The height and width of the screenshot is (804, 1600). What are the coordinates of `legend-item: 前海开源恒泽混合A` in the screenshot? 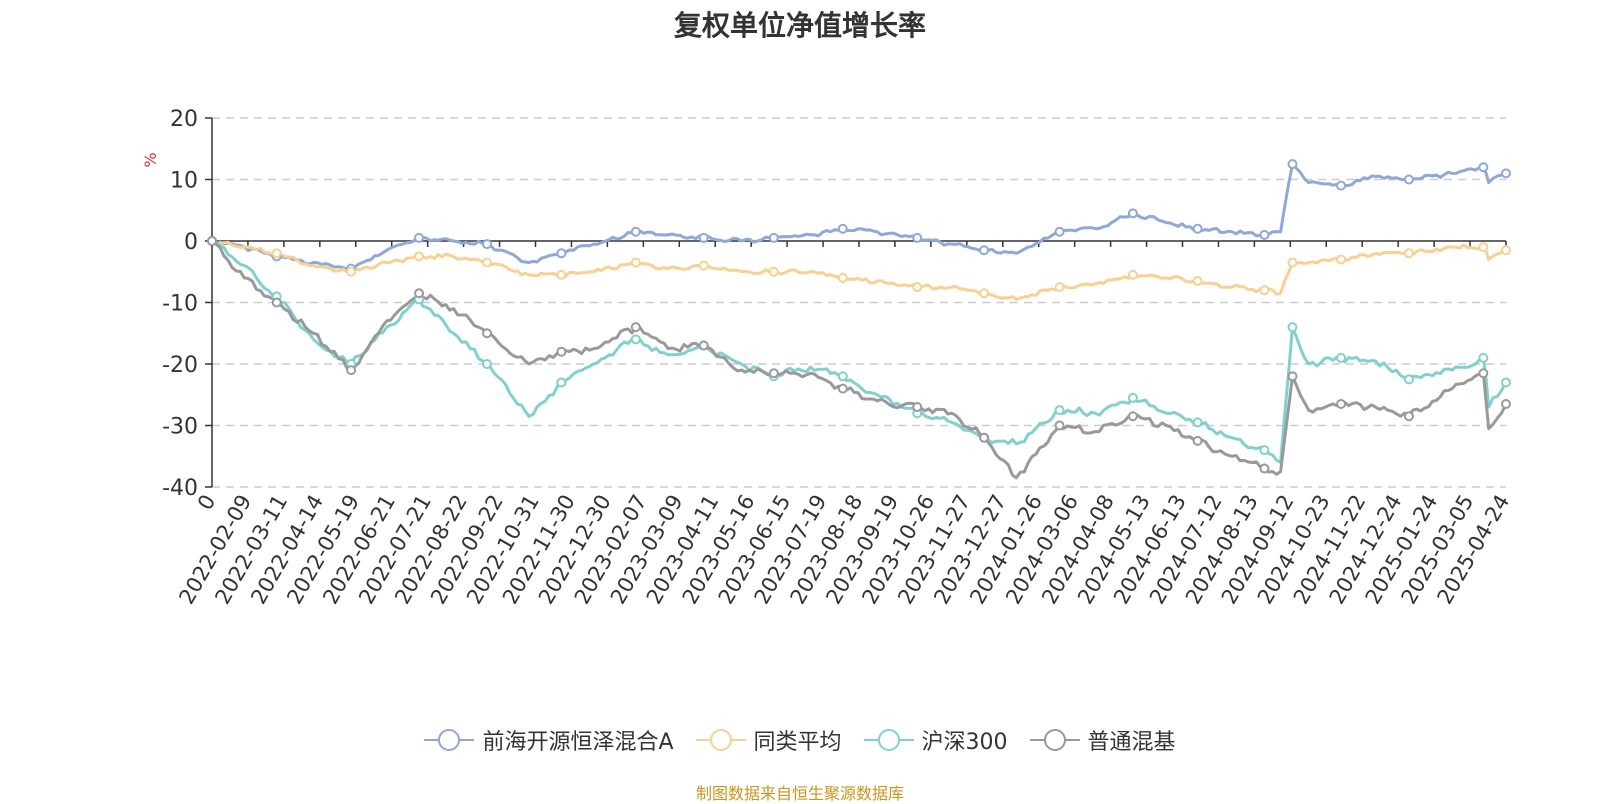 It's located at (549, 740).